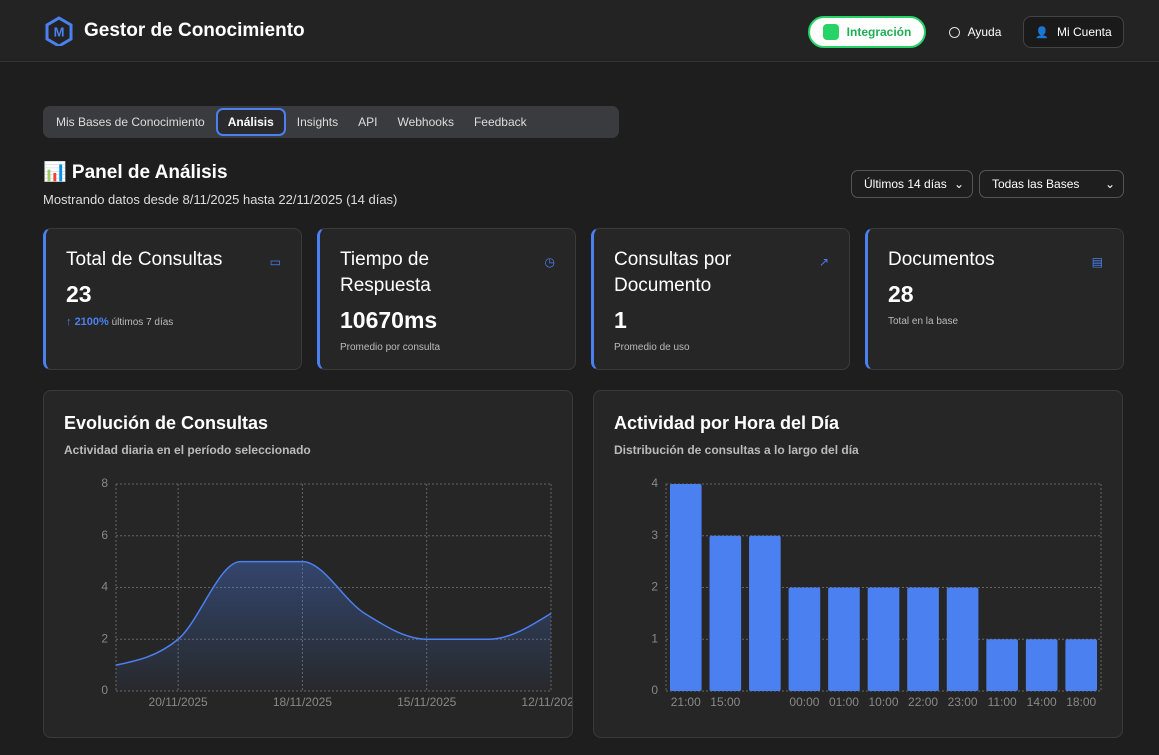 The image size is (1159, 755). I want to click on x-tick-label: 11:00, so click(1002, 702).